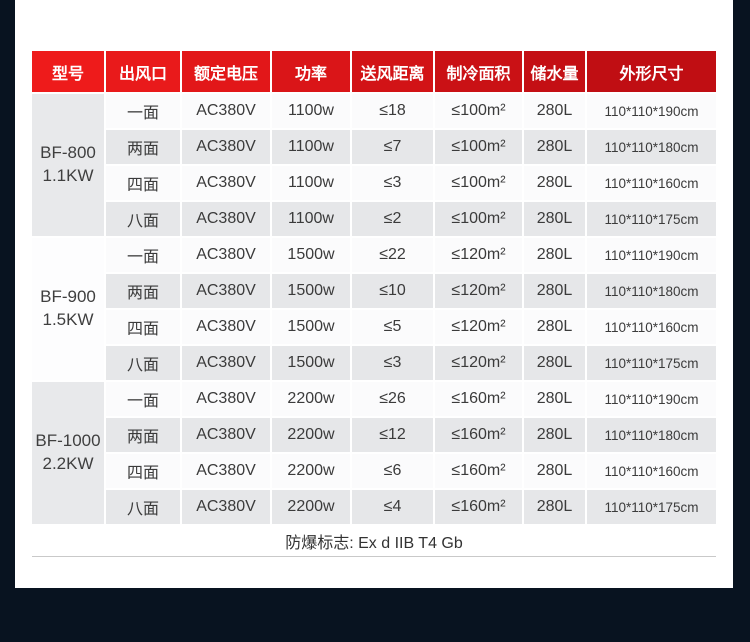 Image resolution: width=750 pixels, height=642 pixels. I want to click on model-name: BF-1000, so click(68, 441).